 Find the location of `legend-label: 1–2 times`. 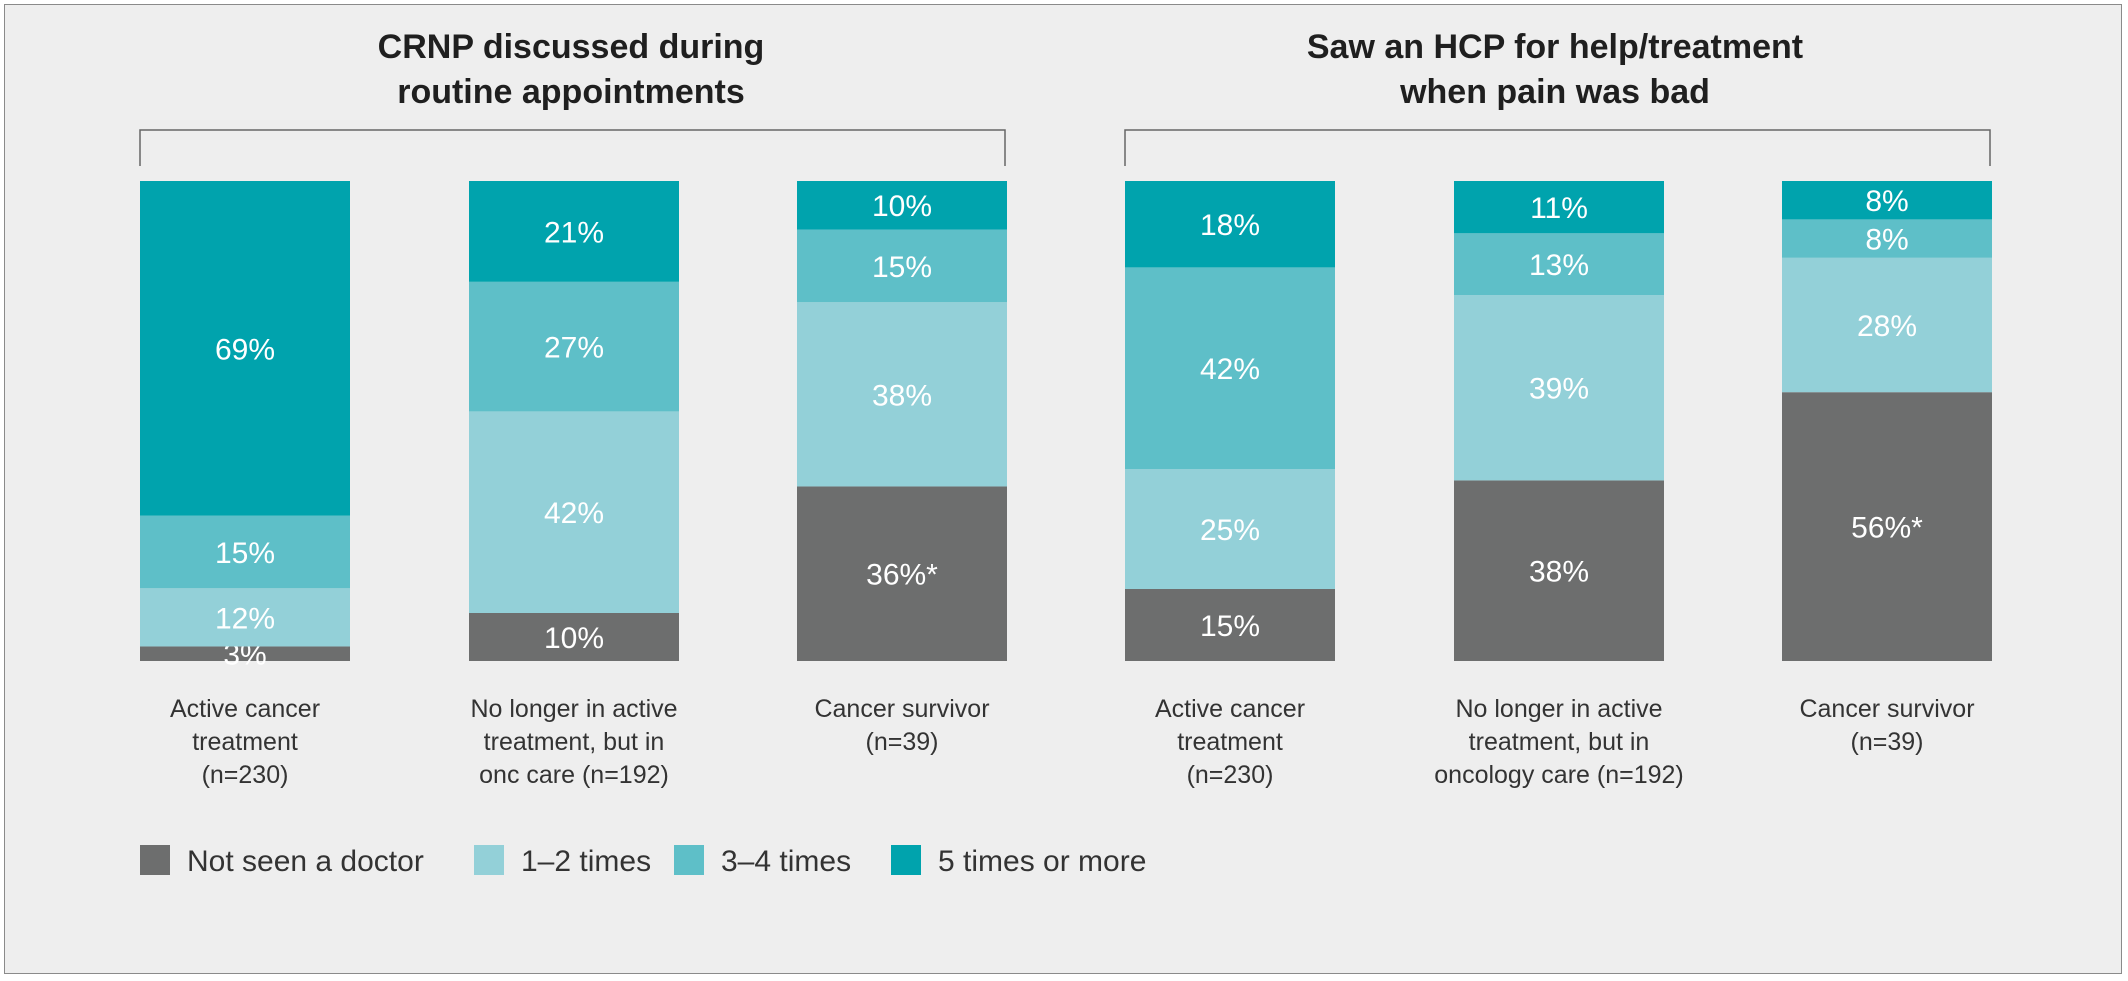

legend-label: 1–2 times is located at coordinates (586, 861).